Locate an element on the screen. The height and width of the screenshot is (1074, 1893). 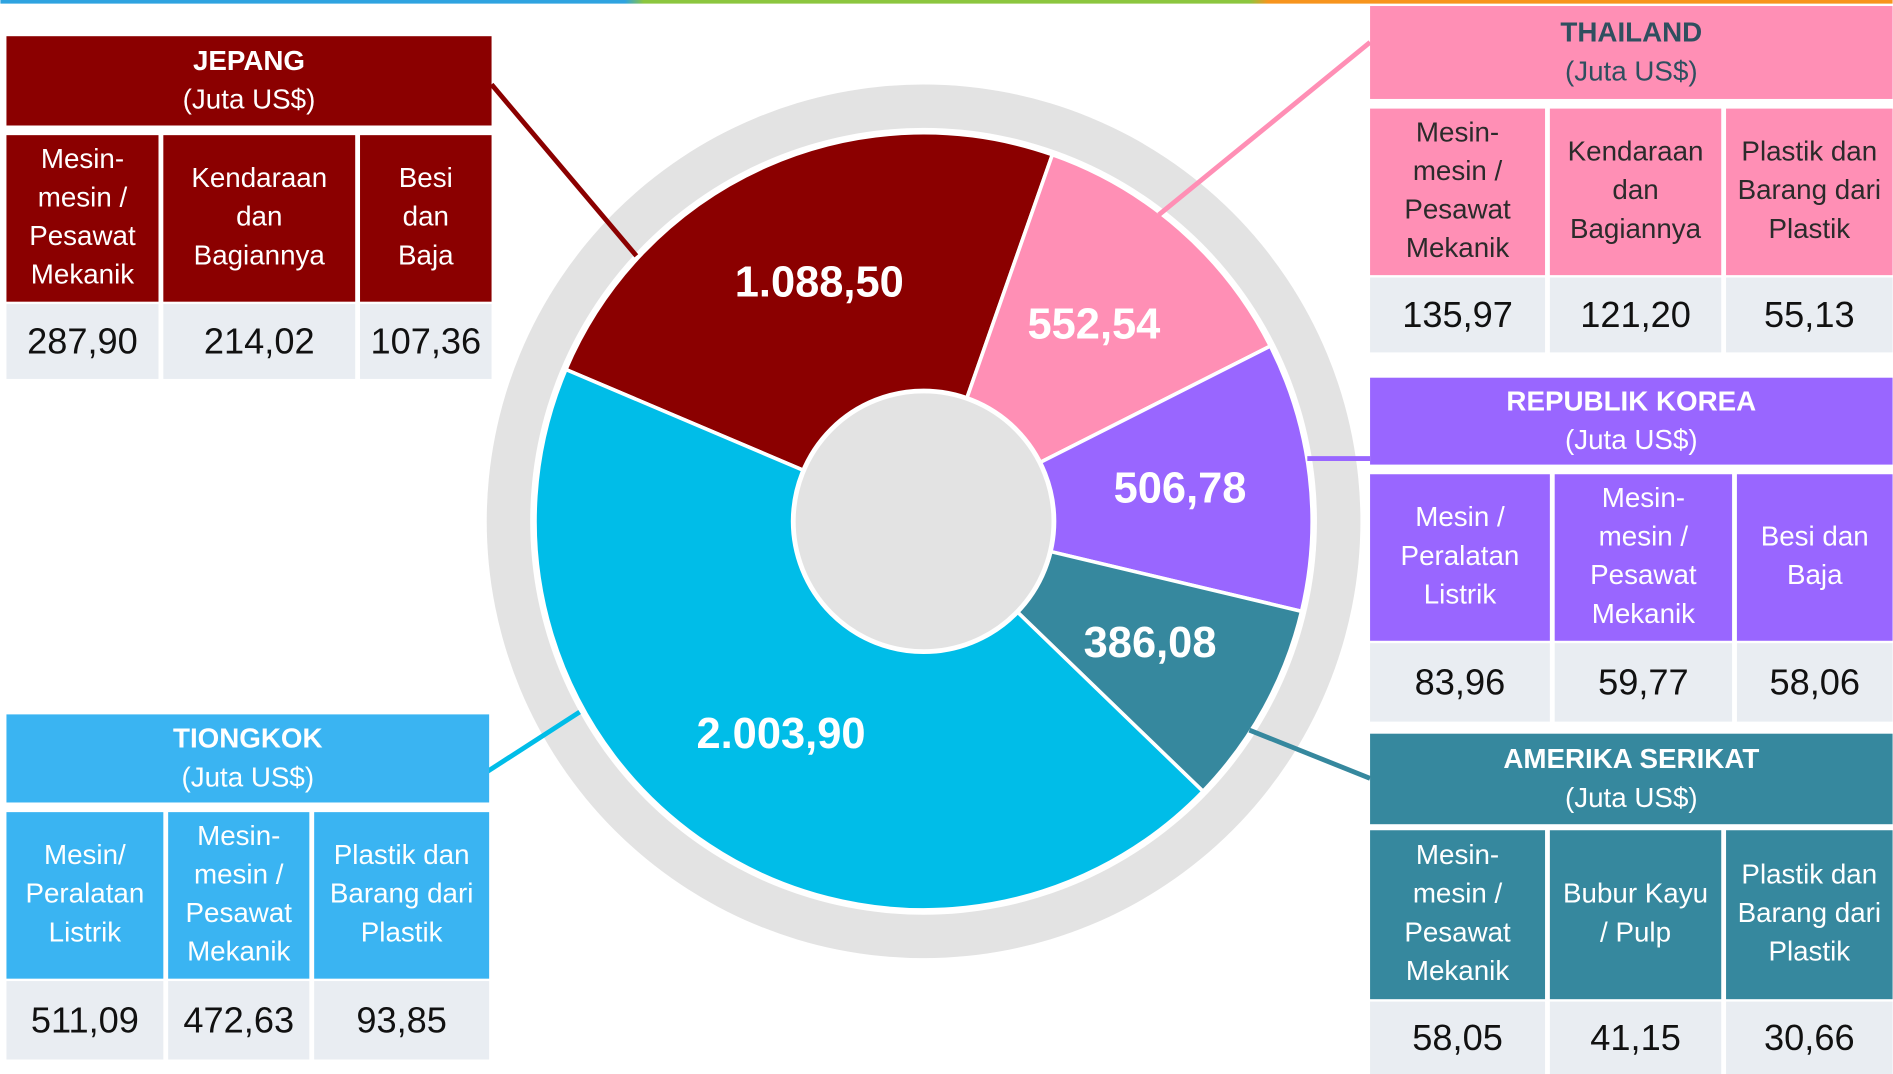
table-title: AMERIKA SERIKAT is located at coordinates (1631, 758).